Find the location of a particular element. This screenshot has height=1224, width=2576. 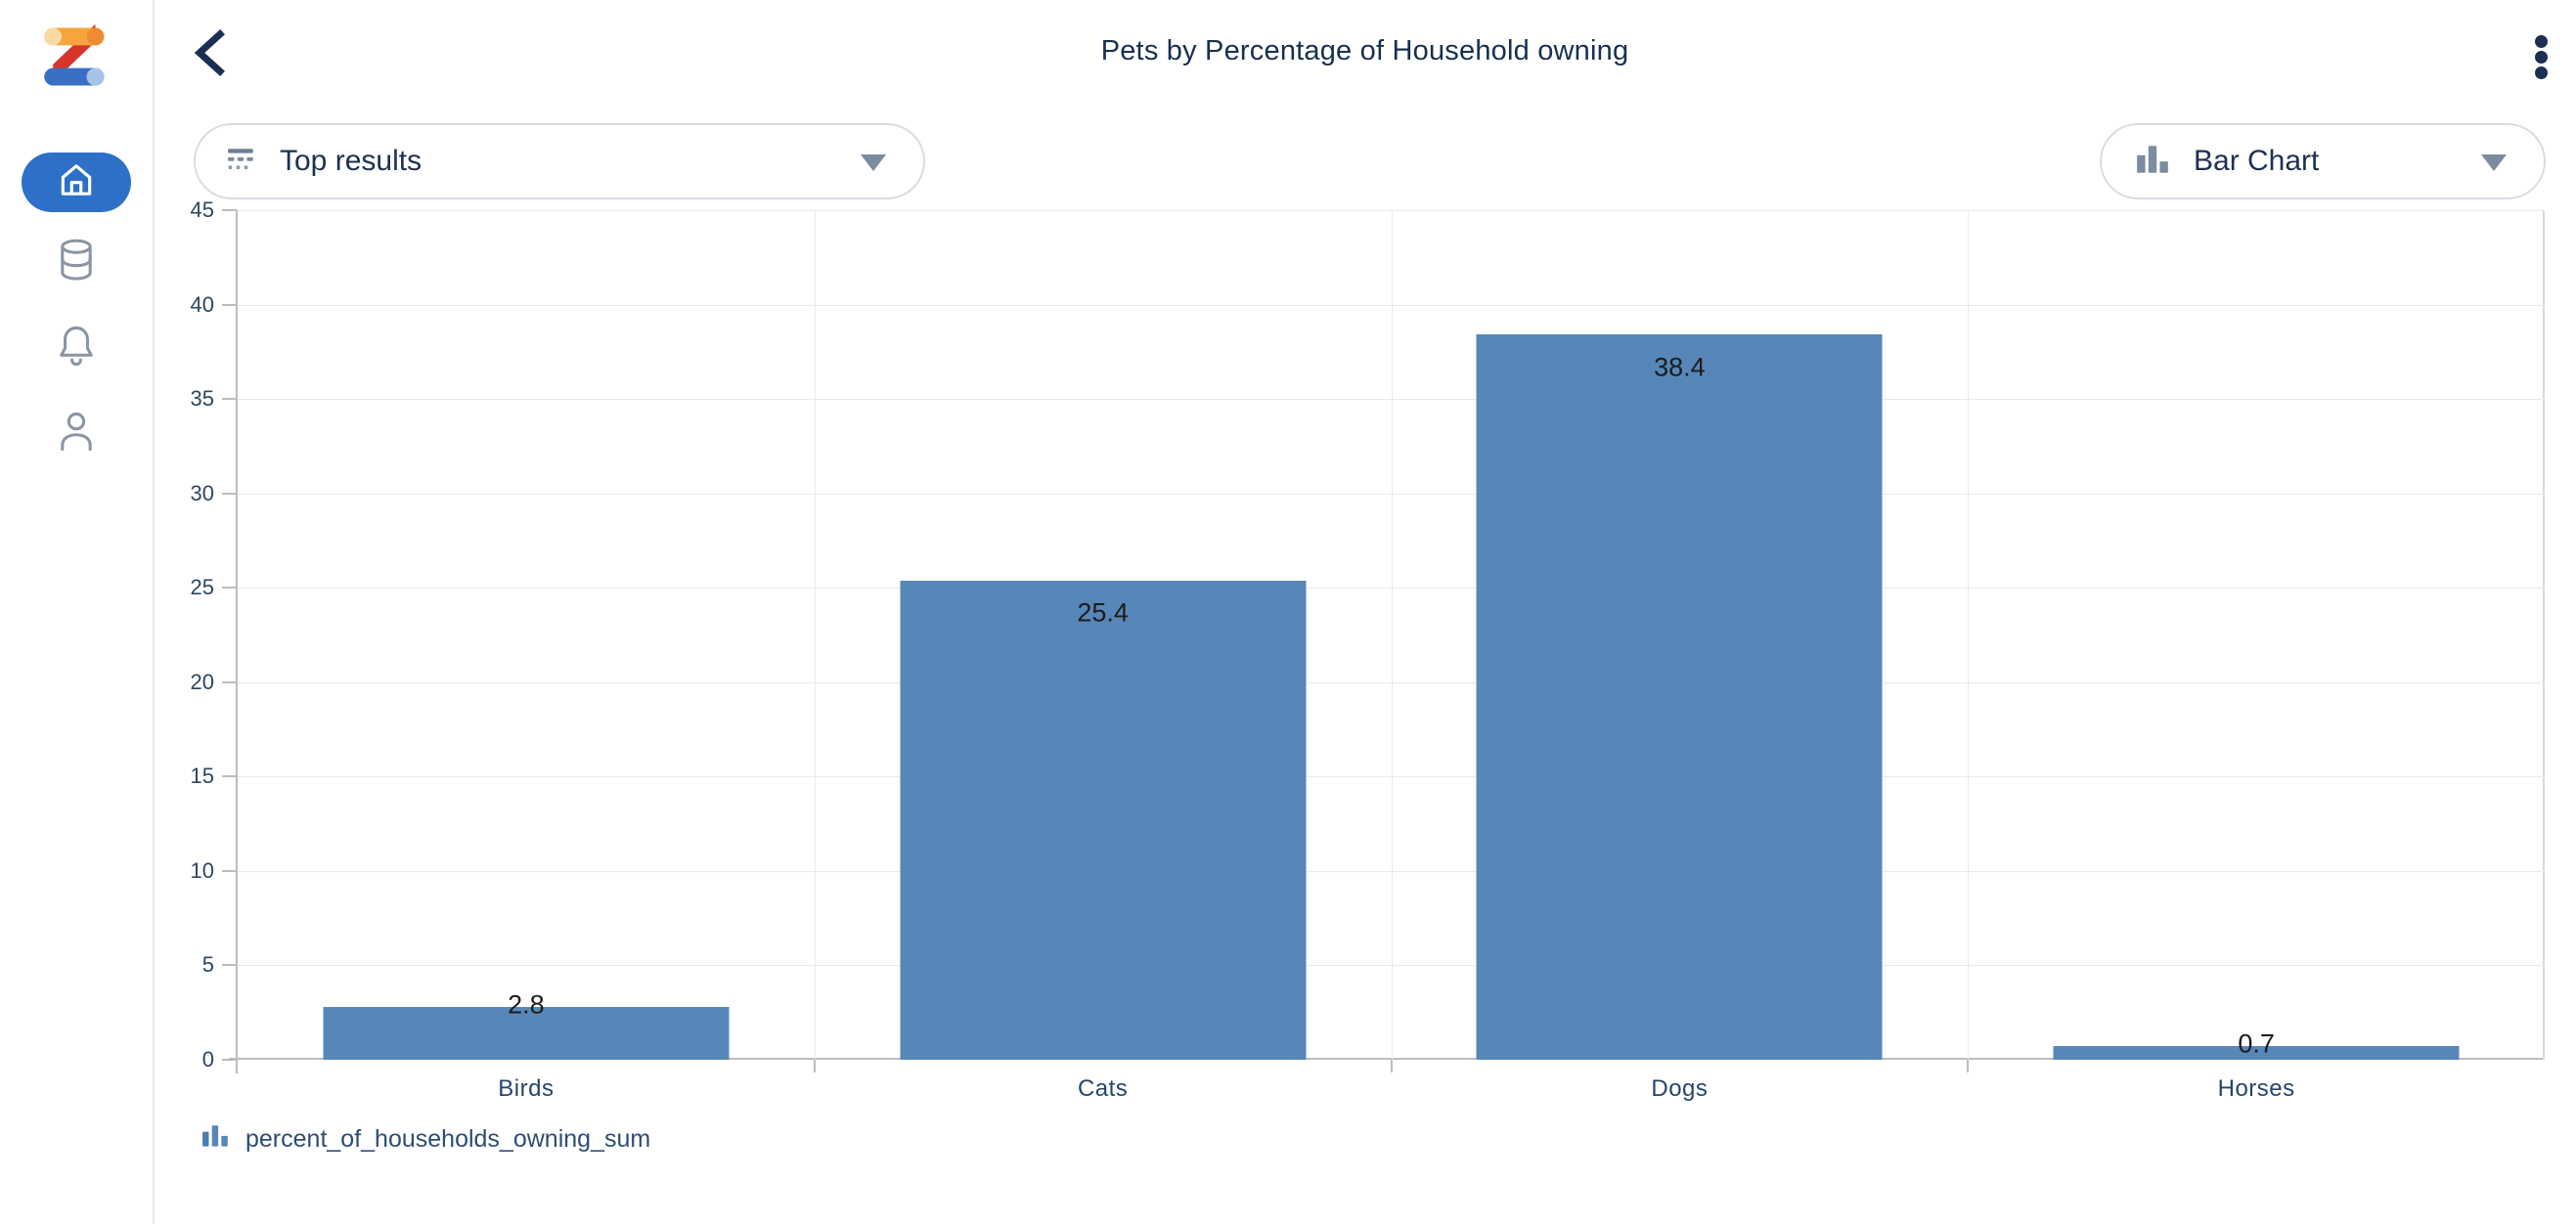

plot-right-border is located at coordinates (2544, 635).